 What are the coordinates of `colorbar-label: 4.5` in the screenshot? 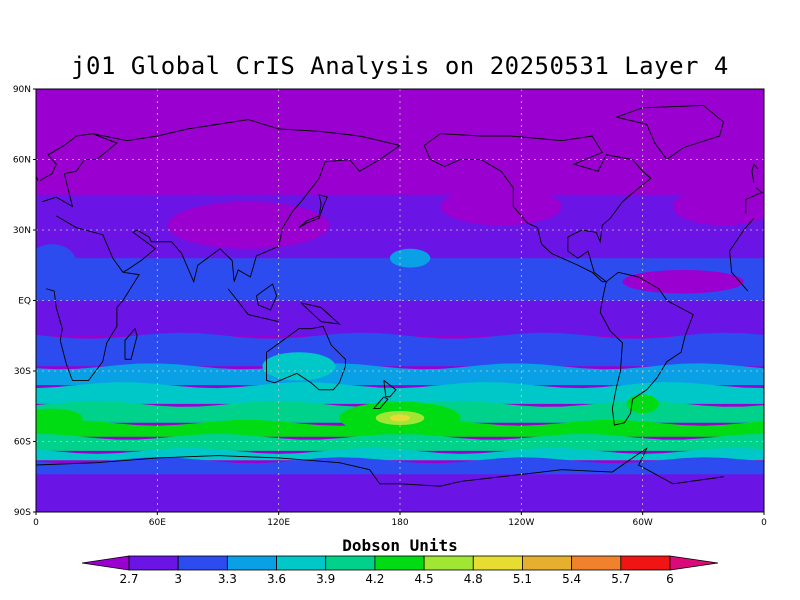 It's located at (424, 579).